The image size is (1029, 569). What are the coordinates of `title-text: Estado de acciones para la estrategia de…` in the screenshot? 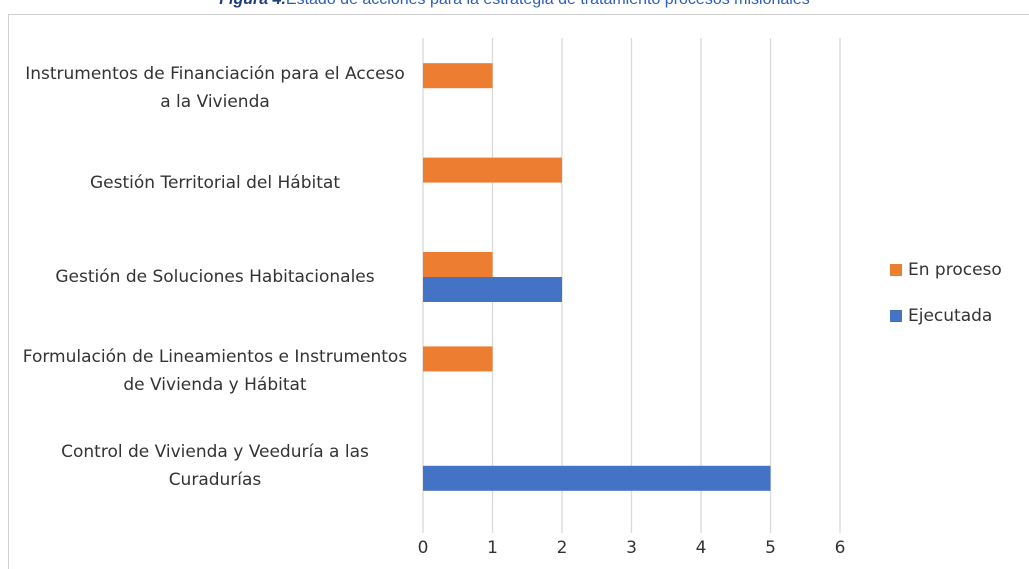 It's located at (548, 4).